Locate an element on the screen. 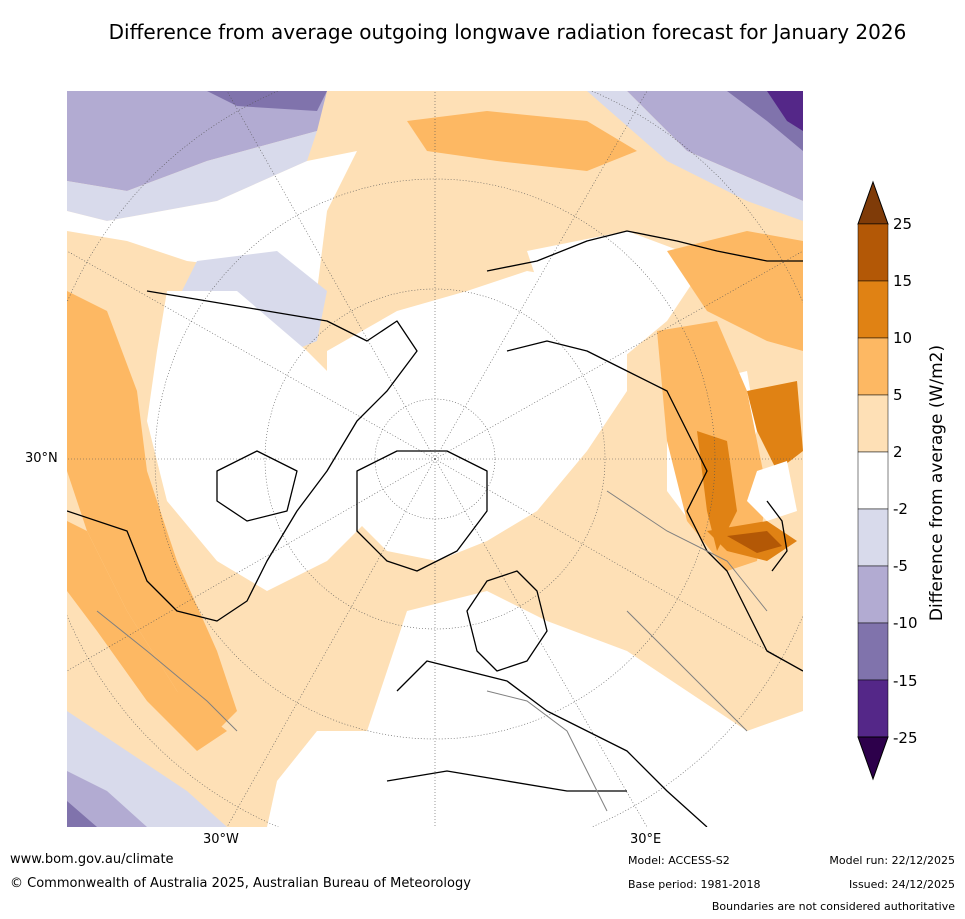 This screenshot has width=965, height=919. anomaly-negative-bottom-left-dark is located at coordinates (82, 814).